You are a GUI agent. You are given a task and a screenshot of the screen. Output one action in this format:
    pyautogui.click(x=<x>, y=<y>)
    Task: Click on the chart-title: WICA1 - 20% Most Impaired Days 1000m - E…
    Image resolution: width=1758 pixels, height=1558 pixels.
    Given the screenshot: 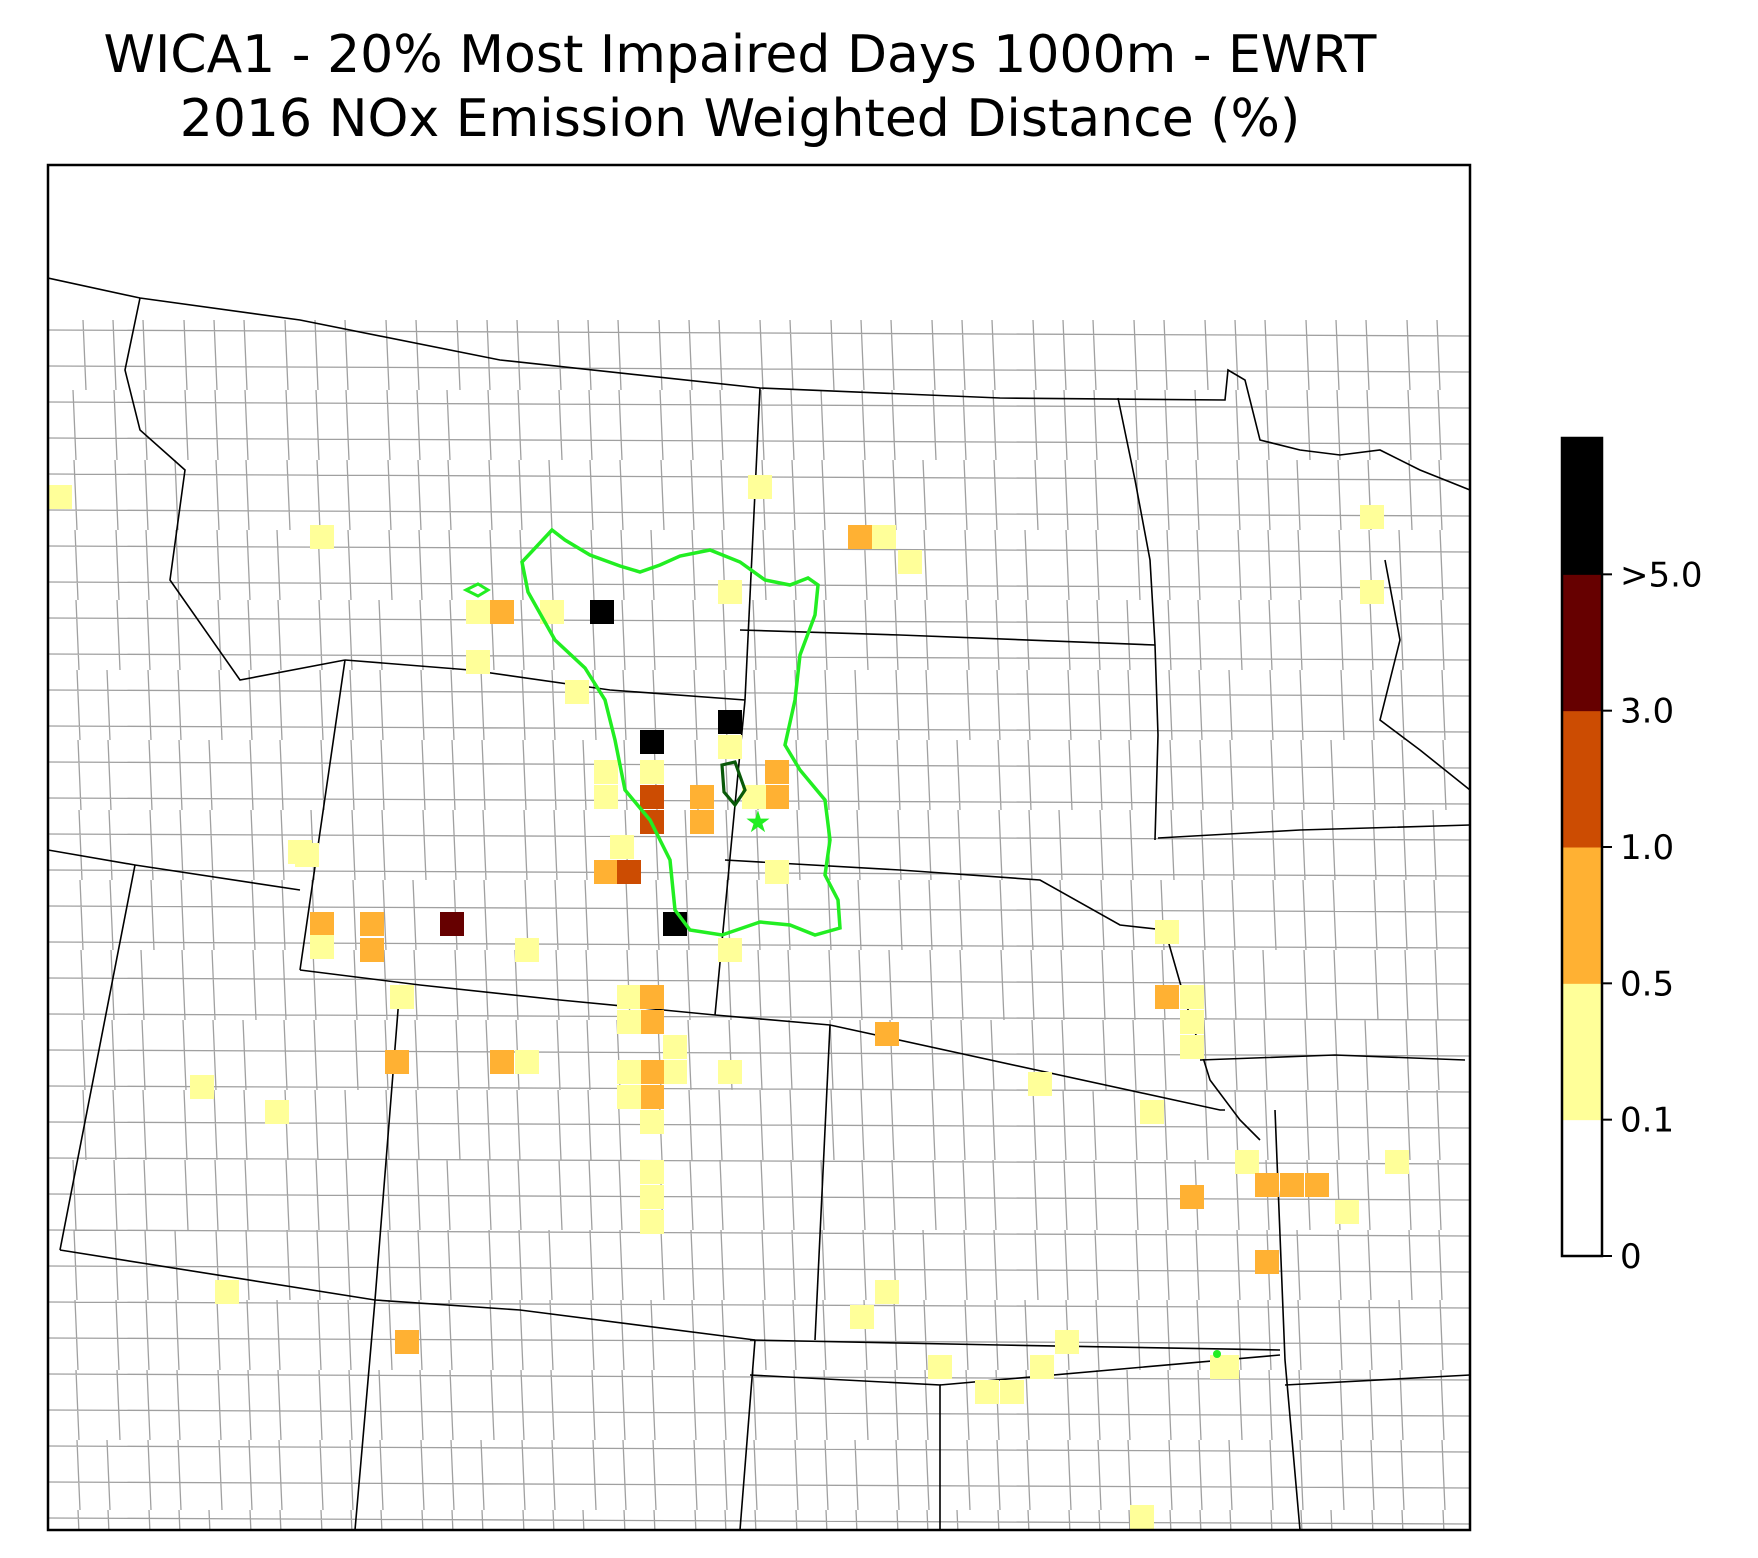 What is the action you would take?
    pyautogui.click(x=740, y=55)
    